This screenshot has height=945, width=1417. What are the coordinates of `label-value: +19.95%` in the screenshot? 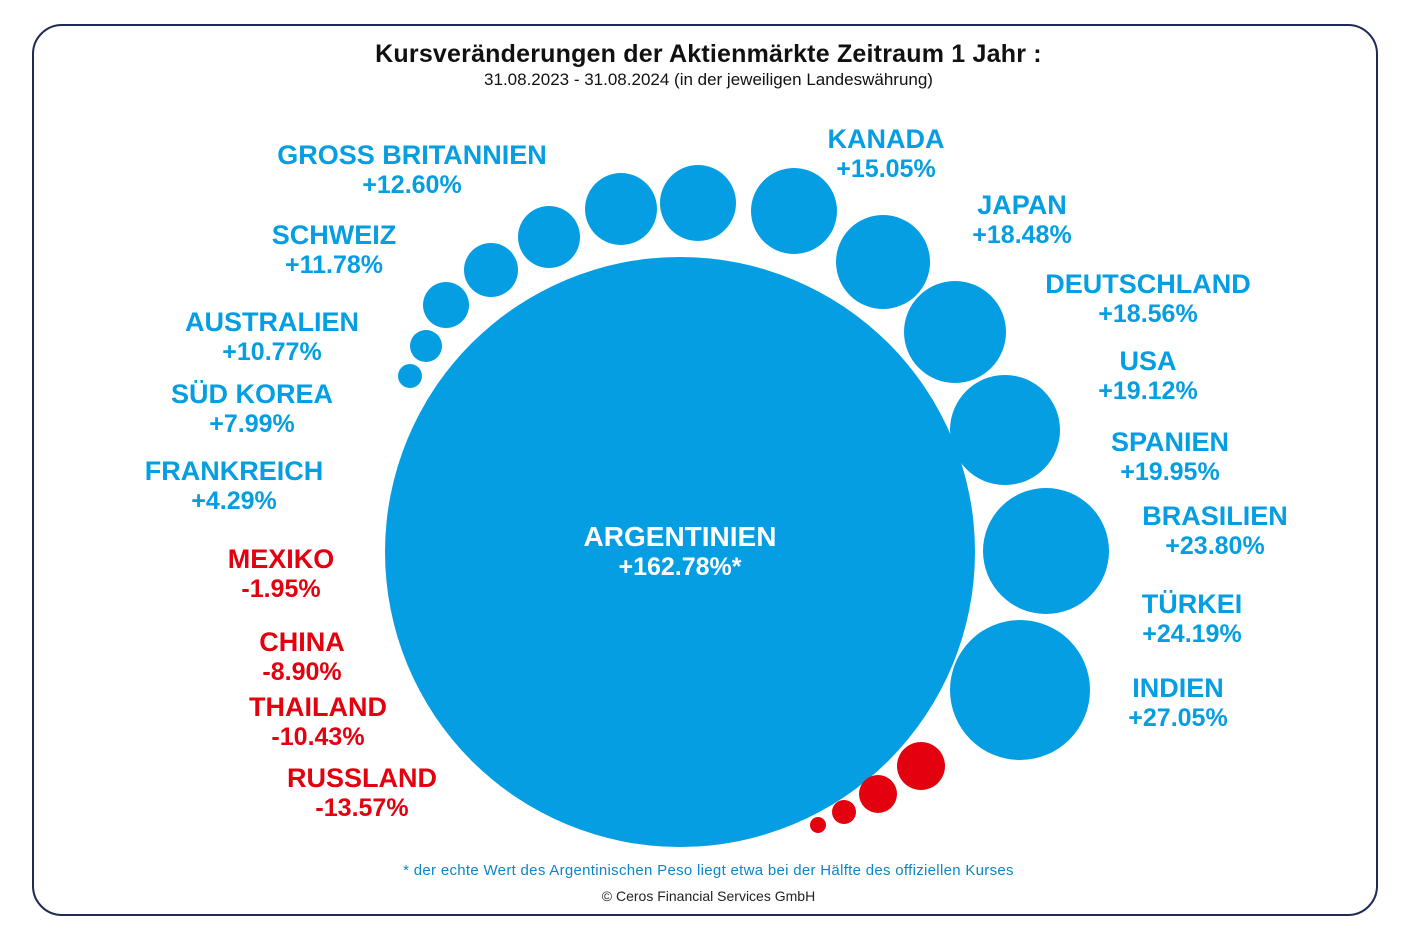 It's located at (1170, 472).